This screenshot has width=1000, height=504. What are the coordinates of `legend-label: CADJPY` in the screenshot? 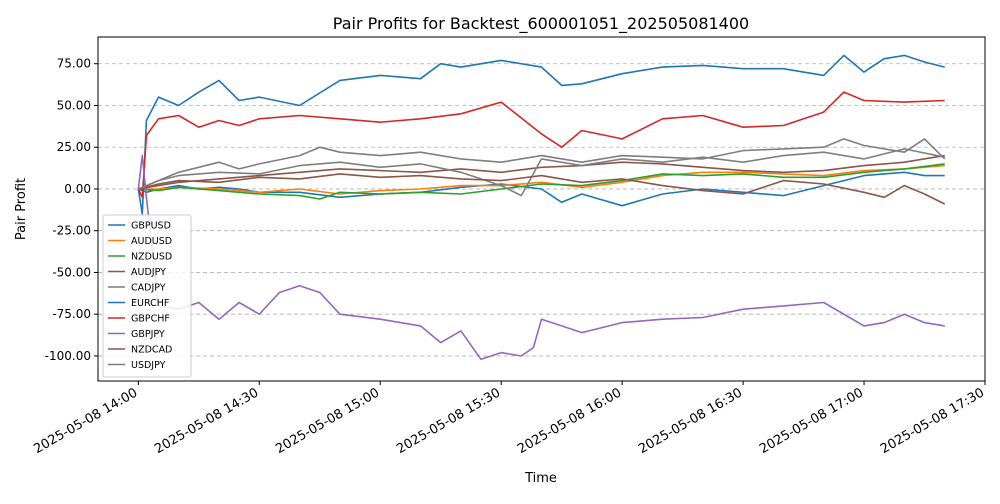 It's located at (148, 288).